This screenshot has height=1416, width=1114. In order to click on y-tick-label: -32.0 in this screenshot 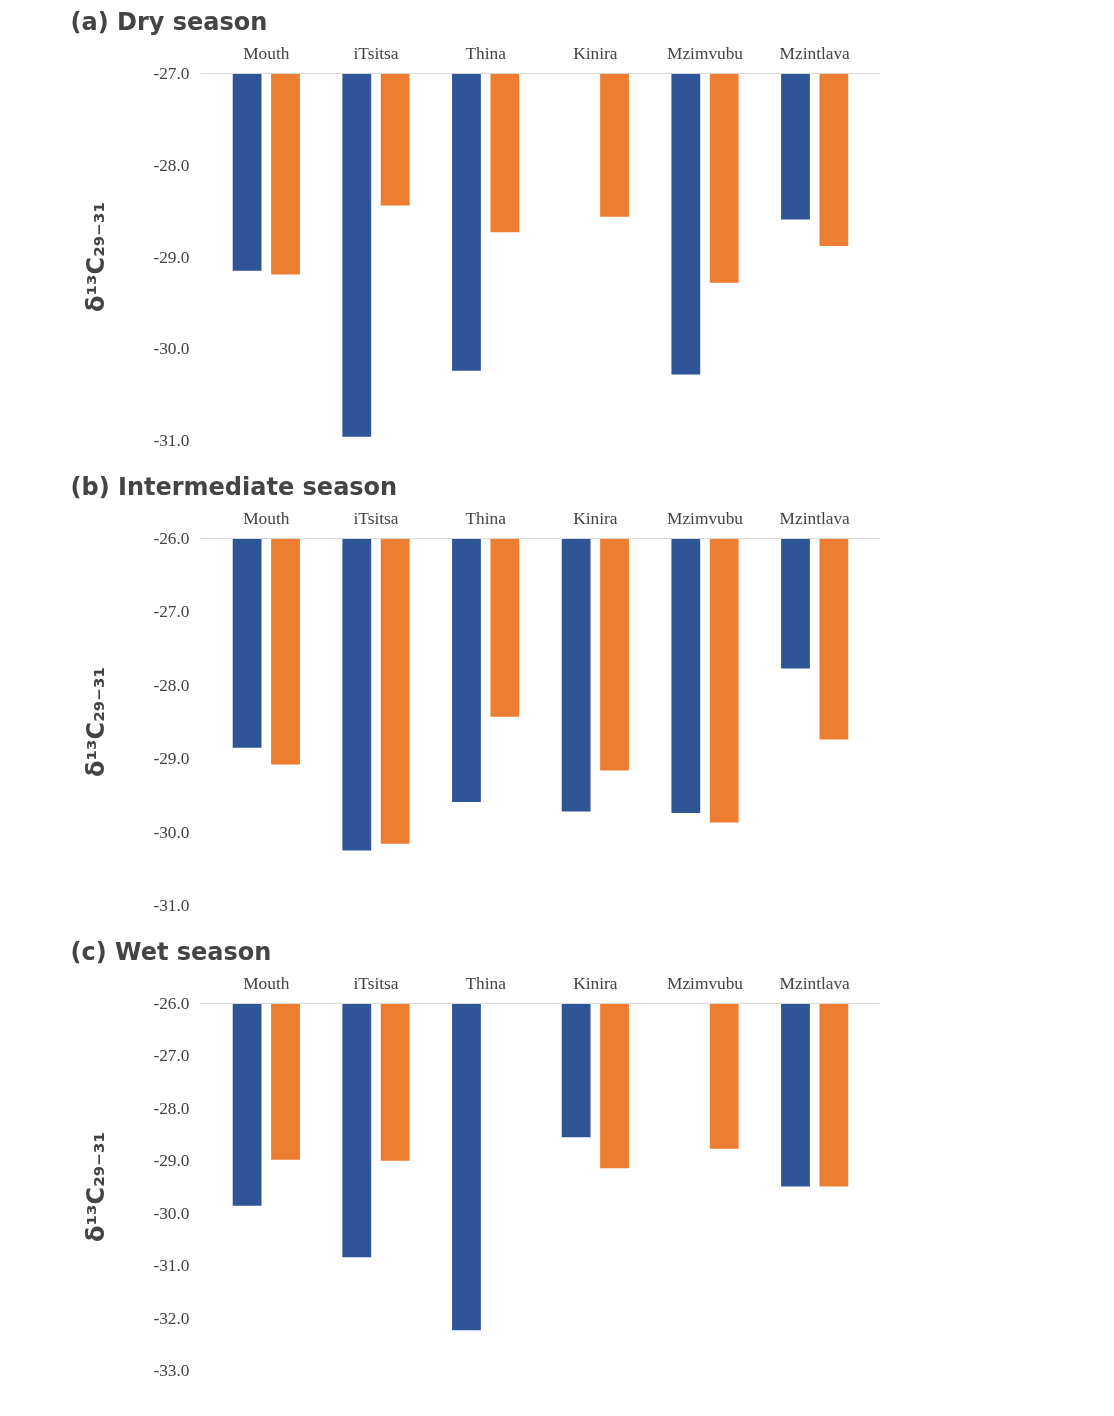, I will do `click(171, 1318)`.